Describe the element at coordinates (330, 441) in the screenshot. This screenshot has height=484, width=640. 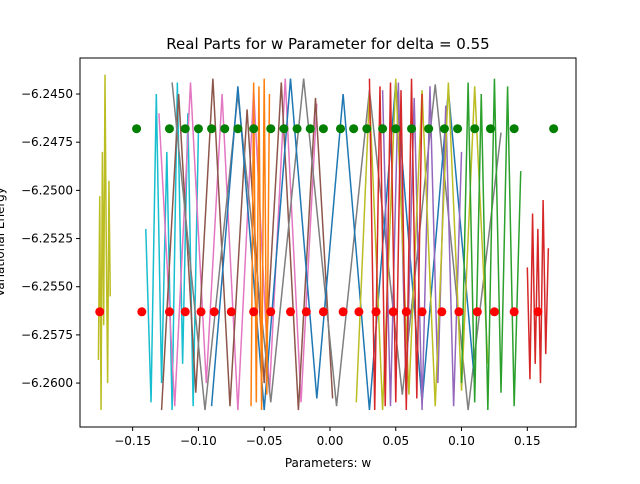
I see `x-tick-label: 0.00` at that location.